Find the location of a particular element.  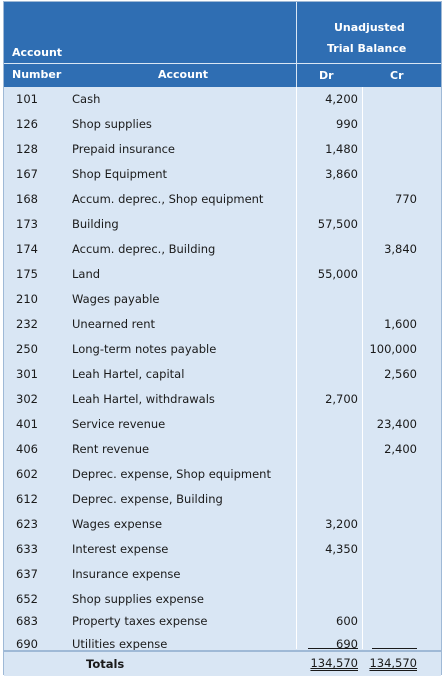

debit-amount: 1,480 is located at coordinates (341, 149).